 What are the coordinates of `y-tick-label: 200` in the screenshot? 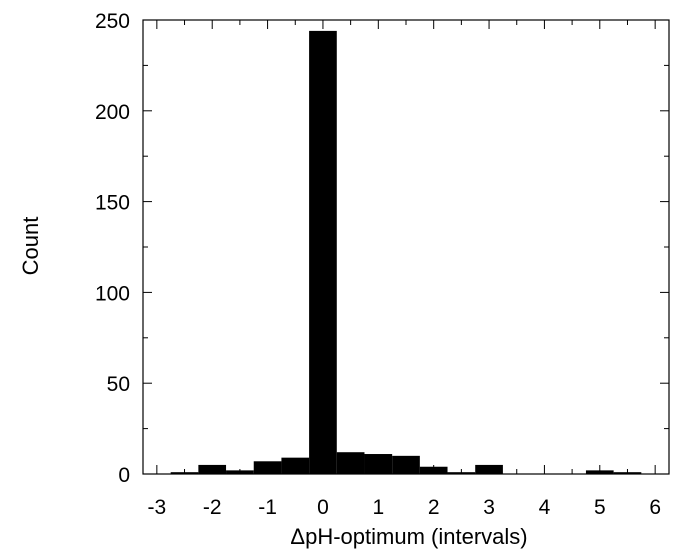 It's located at (112, 112).